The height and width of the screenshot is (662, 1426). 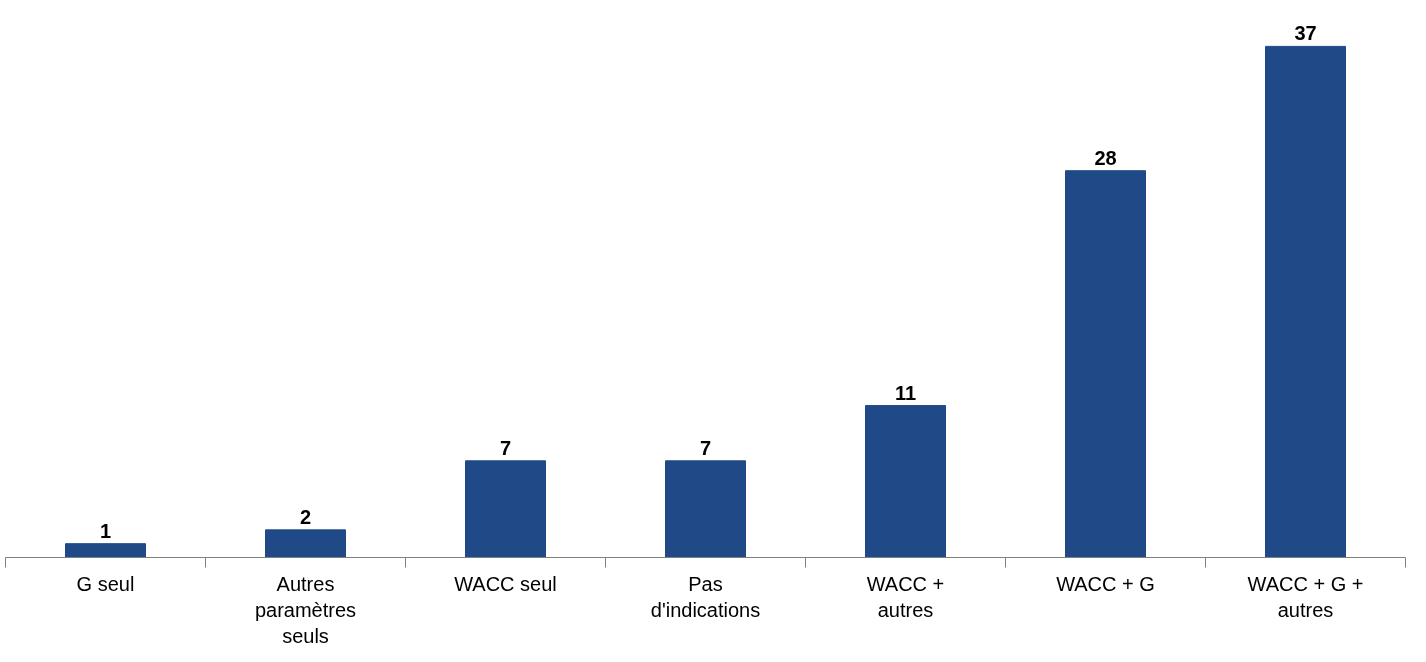 I want to click on data-label: 37, so click(x=1305, y=33).